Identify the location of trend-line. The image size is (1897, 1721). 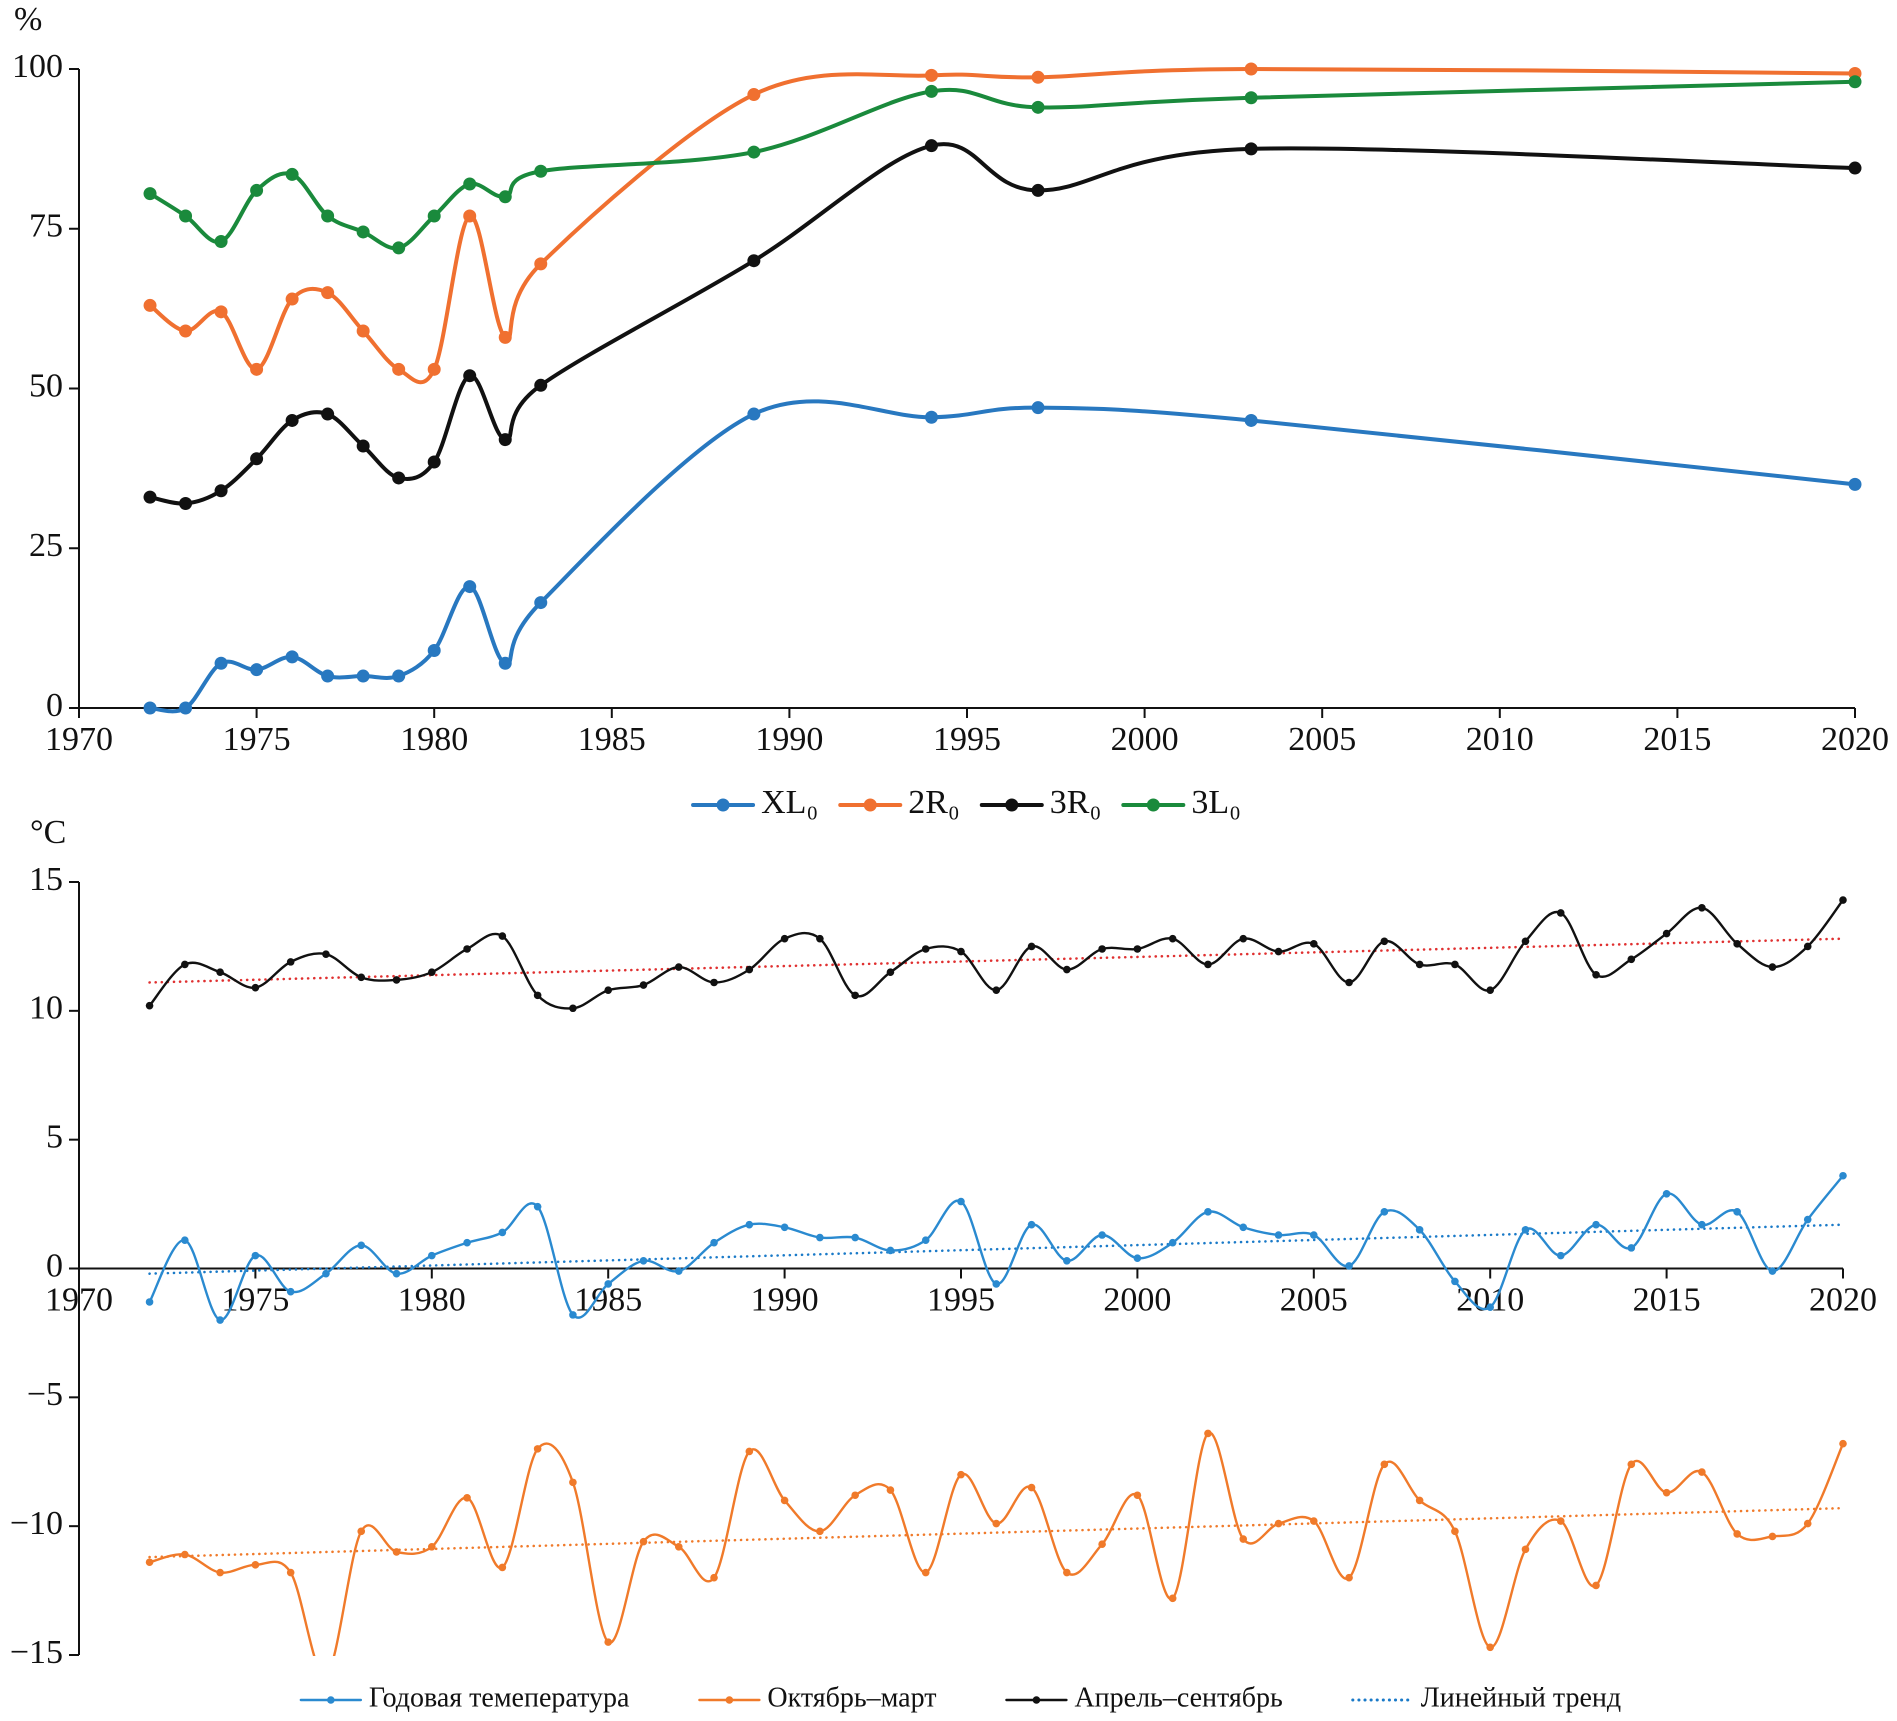
(996, 960).